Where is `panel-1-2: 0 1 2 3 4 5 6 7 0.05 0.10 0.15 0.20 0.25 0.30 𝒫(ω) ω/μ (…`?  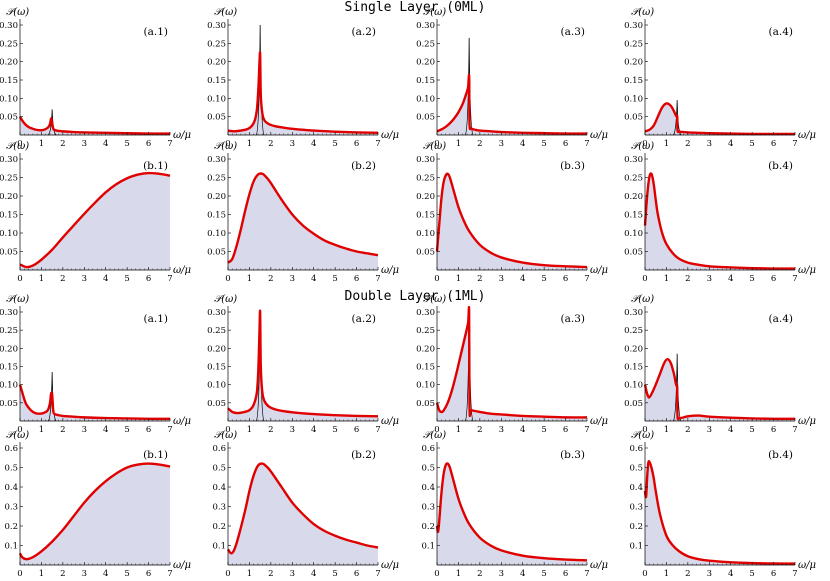 panel-1-2: 0 1 2 3 4 5 6 7 0.05 0.10 0.15 0.20 0.25 0.30 𝒫(ω) ω/μ (… is located at coordinates (512, 212).